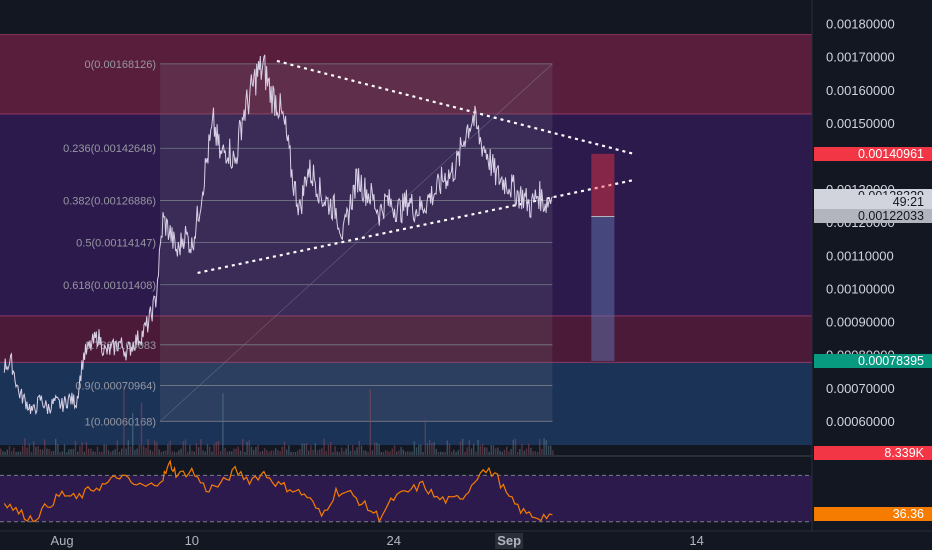  Describe the element at coordinates (116, 244) in the screenshot. I see `fib-level-label-3: 0.5(0.00114147)` at that location.